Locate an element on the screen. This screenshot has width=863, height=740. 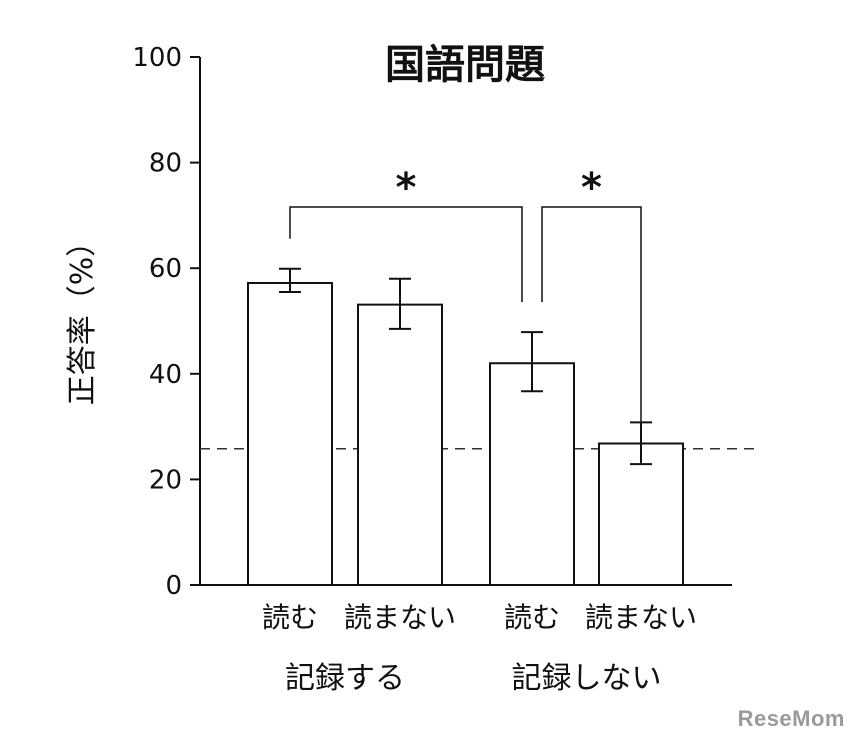
y-tick-label: 0 is located at coordinates (173, 586).